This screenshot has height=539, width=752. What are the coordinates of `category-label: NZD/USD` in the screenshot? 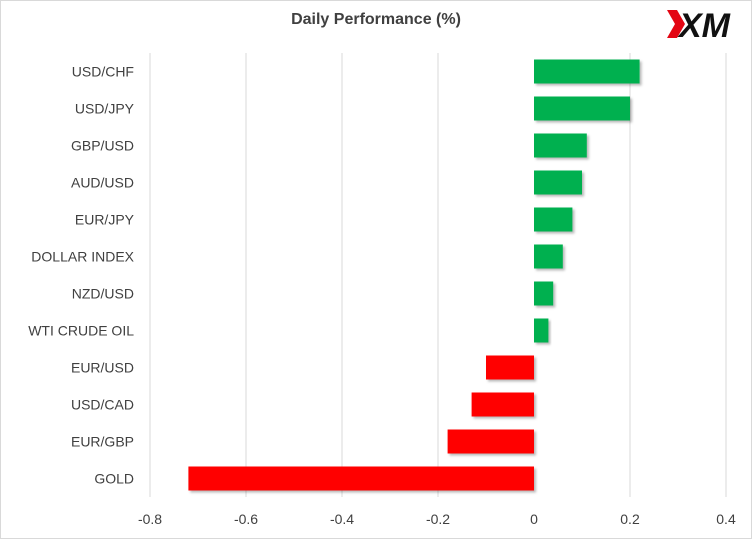 It's located at (103, 294).